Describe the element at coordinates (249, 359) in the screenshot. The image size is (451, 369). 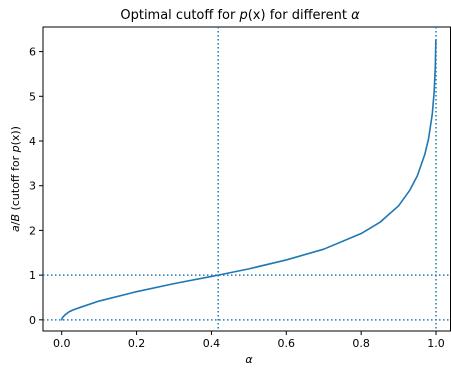
I see `x-axis-label: α` at that location.